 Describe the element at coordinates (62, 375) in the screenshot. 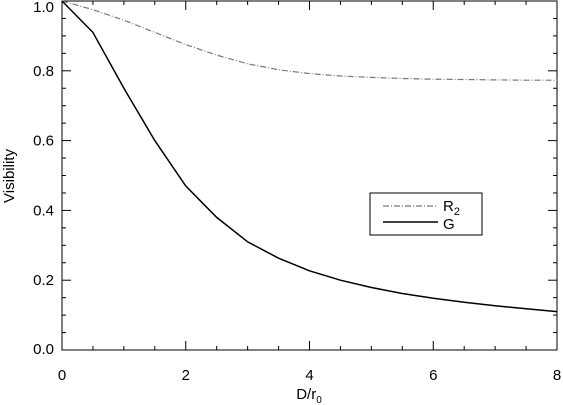

I see `x-tick-label: 0` at that location.